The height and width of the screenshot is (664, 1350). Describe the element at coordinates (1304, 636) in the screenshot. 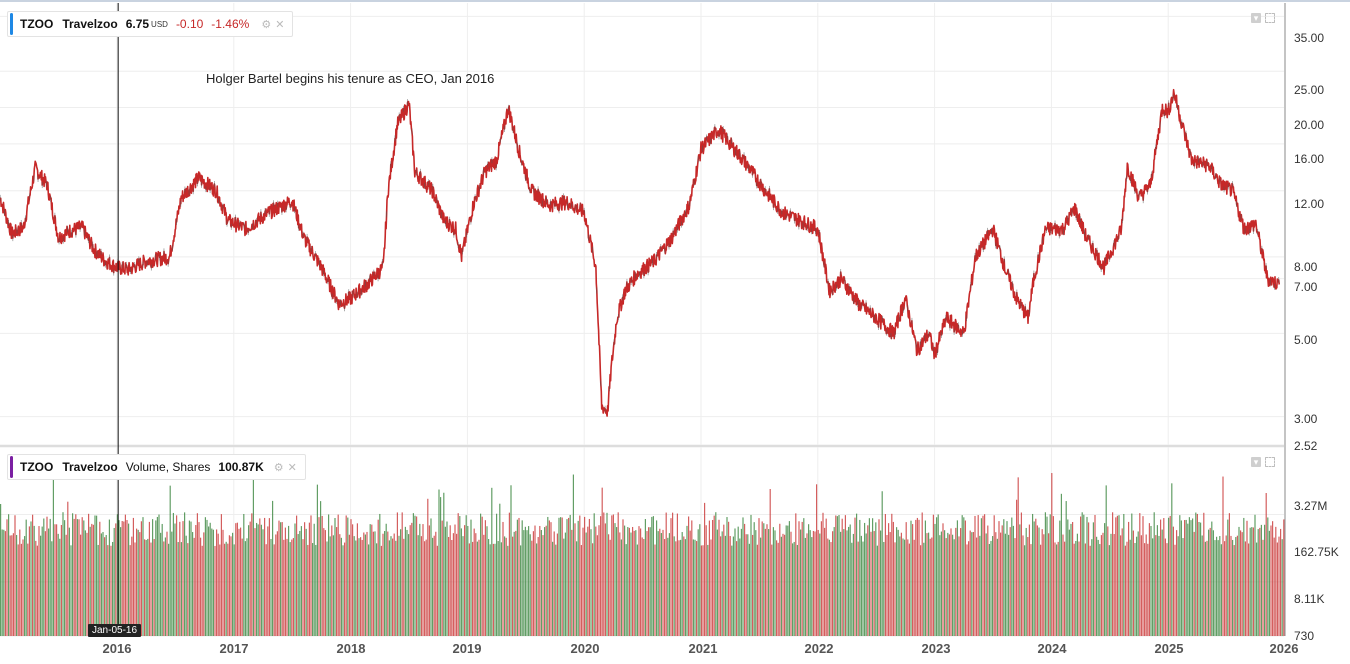

I see `volume-tick-label: 730` at that location.